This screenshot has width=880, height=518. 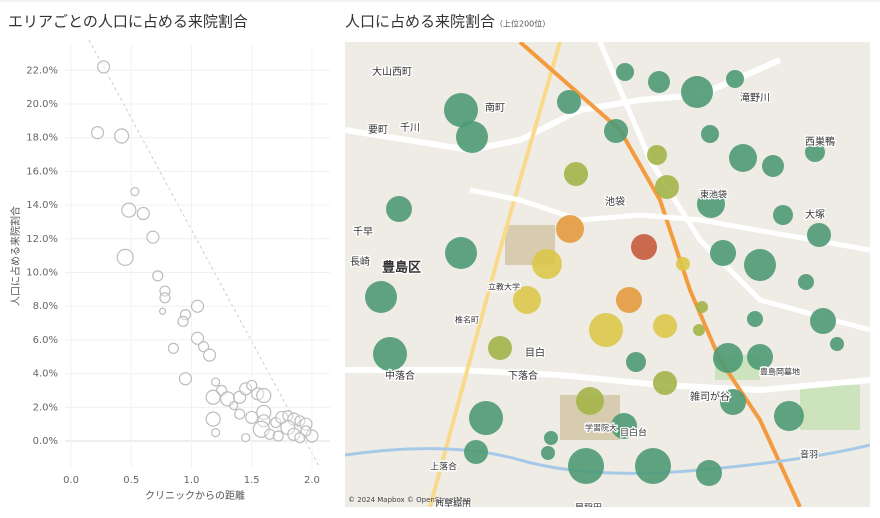 What do you see at coordinates (392, 71) in the screenshot?
I see `map-label: 大山西町` at bounding box center [392, 71].